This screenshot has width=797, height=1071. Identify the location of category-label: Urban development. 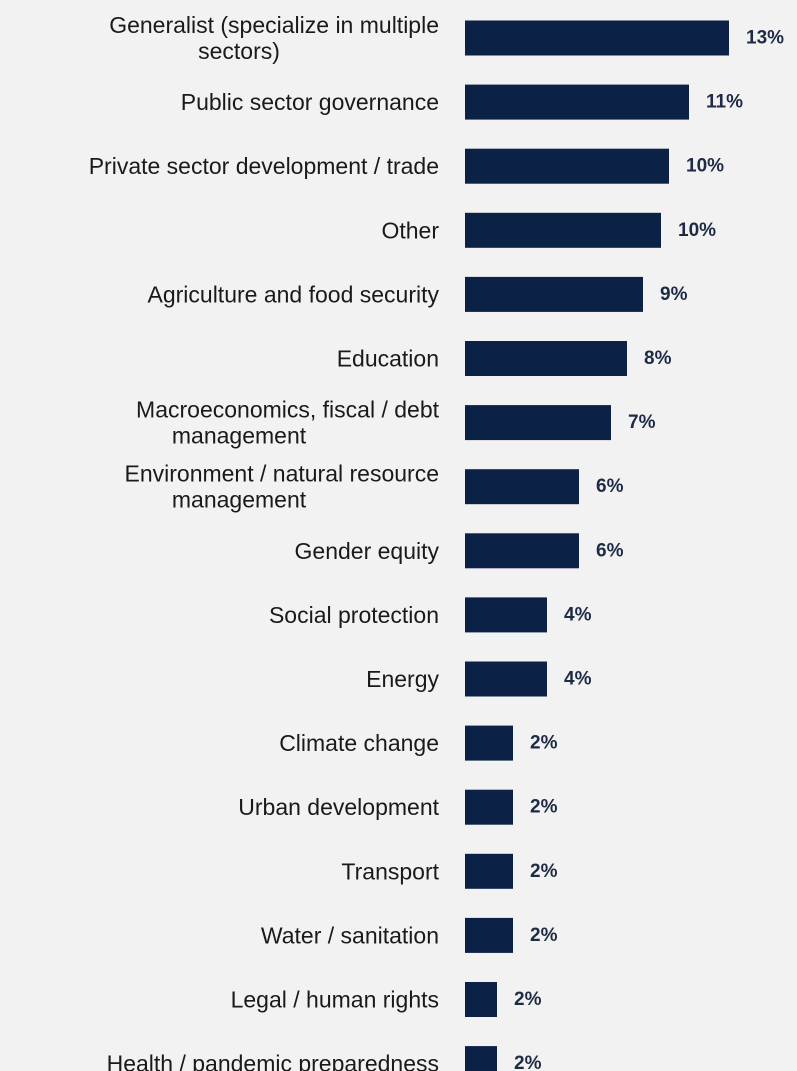
(338, 807).